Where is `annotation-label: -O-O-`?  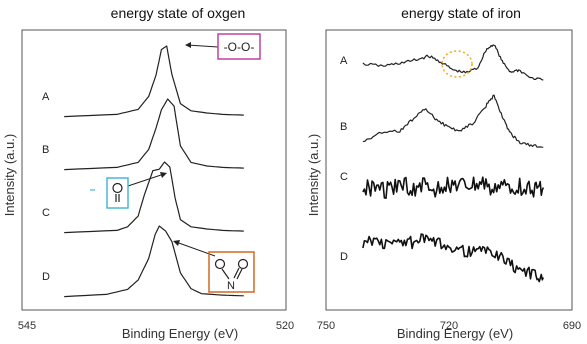
annotation-label: -O-O- is located at coordinates (239, 47).